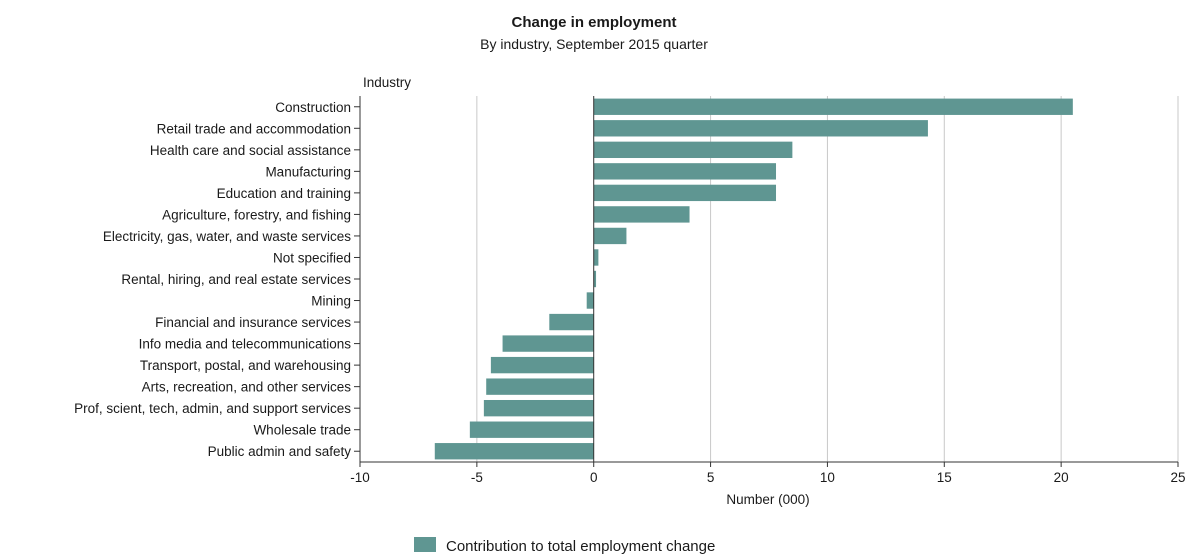 The image size is (1189, 560). What do you see at coordinates (1061, 477) in the screenshot?
I see `x-tick-label: 20` at bounding box center [1061, 477].